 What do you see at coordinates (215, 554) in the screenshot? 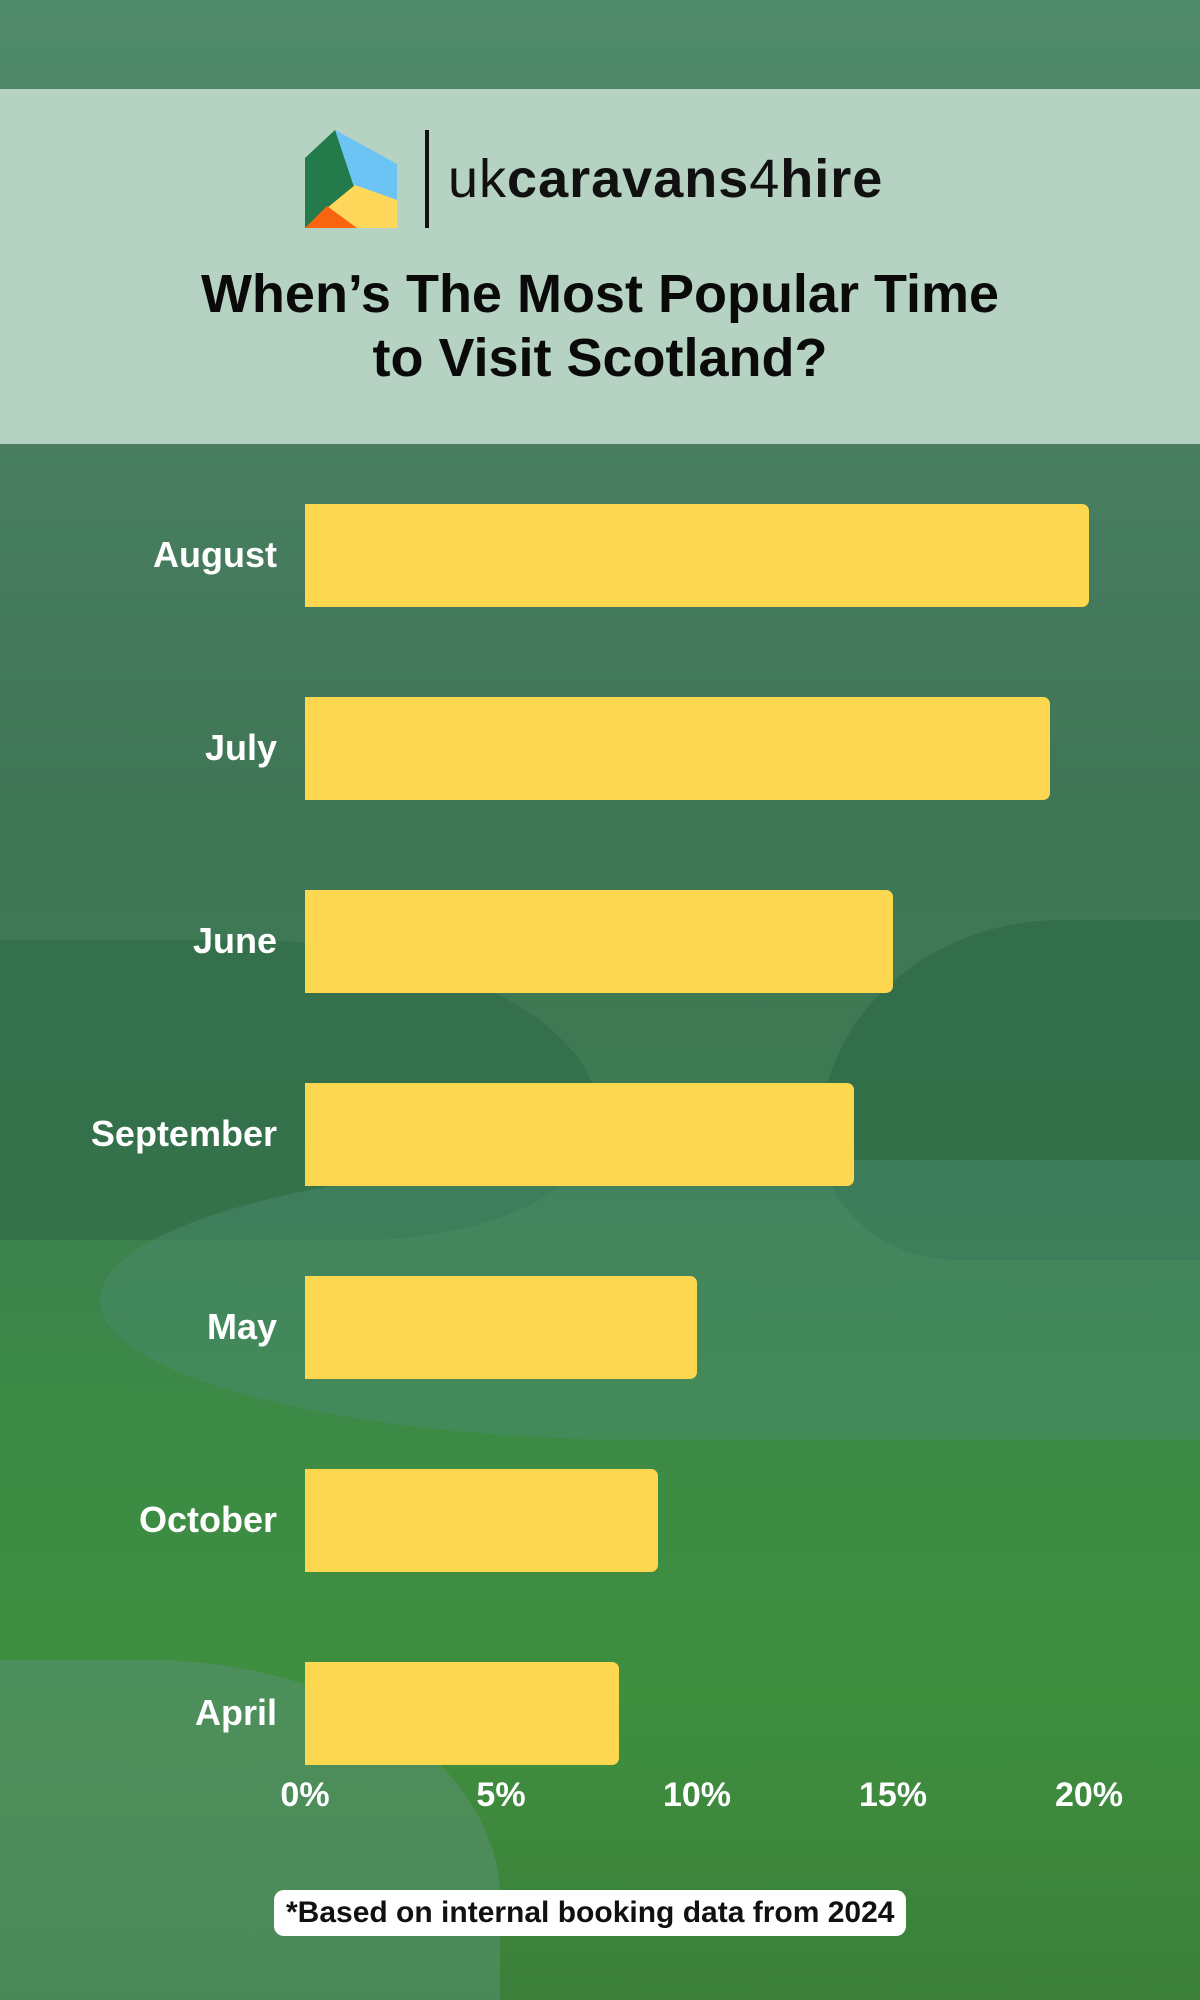
I see `category-label: August` at bounding box center [215, 554].